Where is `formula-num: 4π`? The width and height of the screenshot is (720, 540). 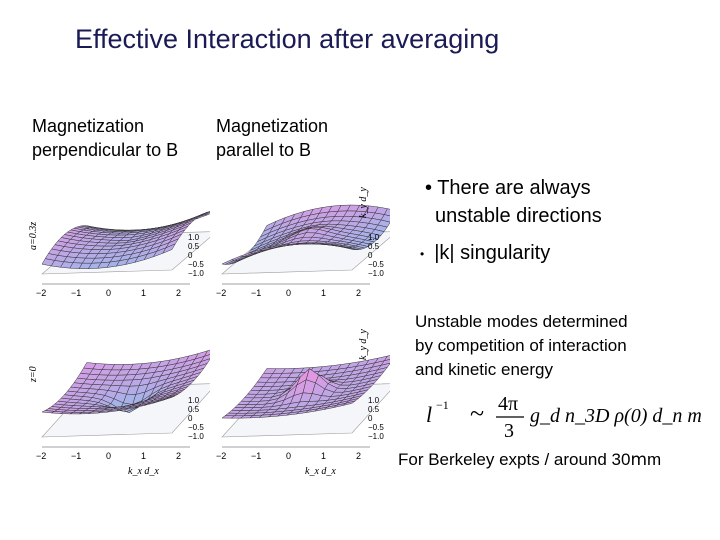 formula-num: 4π is located at coordinates (508, 404).